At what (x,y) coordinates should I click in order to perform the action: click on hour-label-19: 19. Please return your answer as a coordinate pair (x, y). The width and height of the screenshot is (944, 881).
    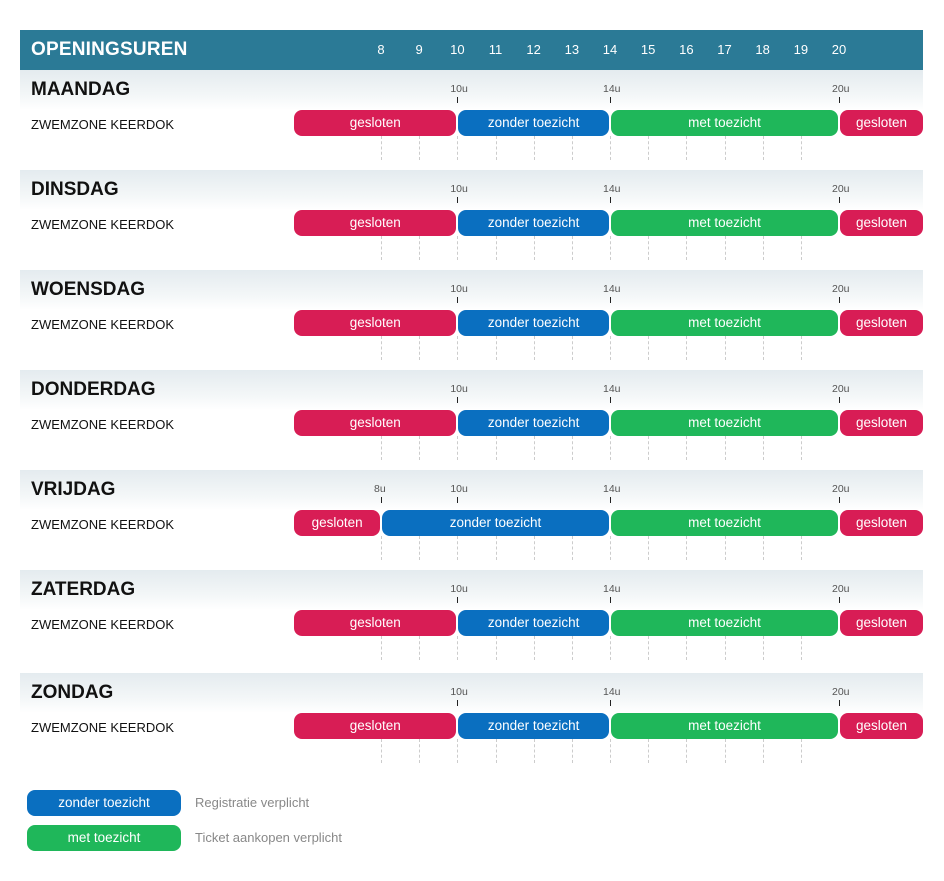
    Looking at the image, I should click on (801, 49).